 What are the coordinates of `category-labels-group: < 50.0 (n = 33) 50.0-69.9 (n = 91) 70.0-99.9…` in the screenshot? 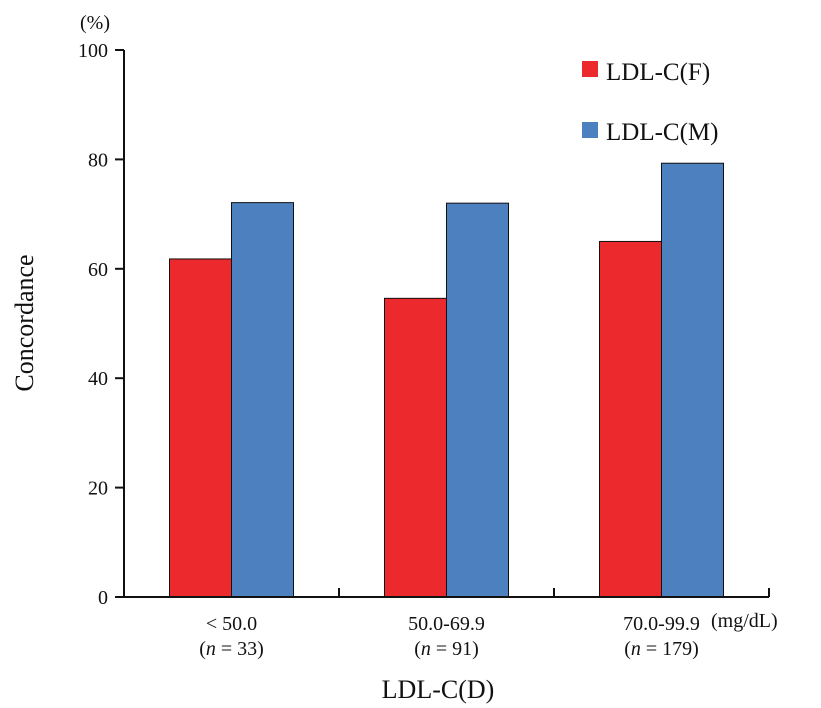 It's located at (449, 636).